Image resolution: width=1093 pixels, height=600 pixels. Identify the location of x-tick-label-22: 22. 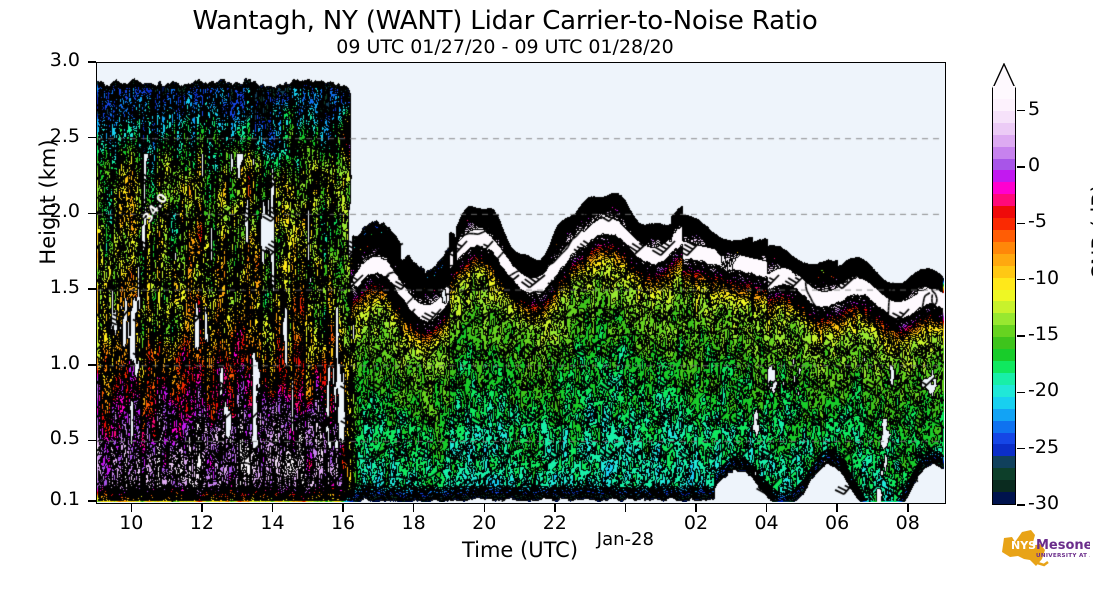
(554, 523).